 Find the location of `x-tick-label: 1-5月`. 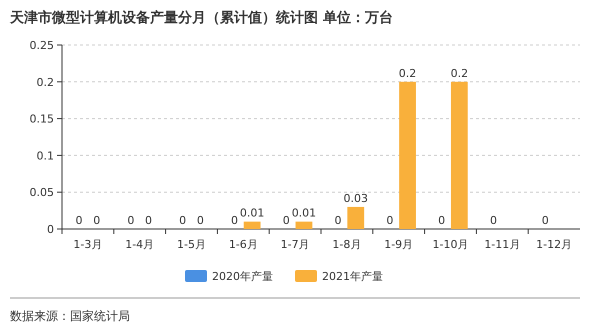

x-tick-label: 1-5月 is located at coordinates (191, 244).